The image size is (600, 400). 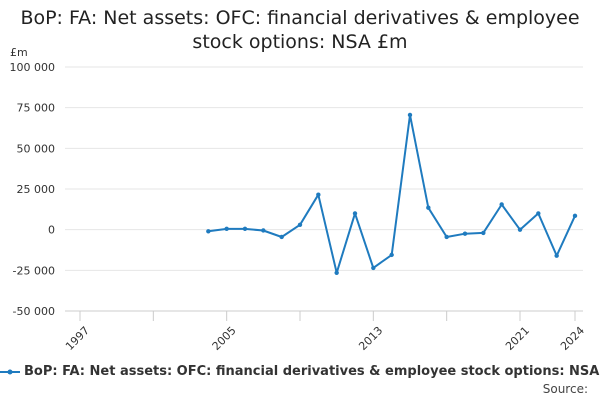 I want to click on y-tick-label: 75 000, so click(x=36, y=108).